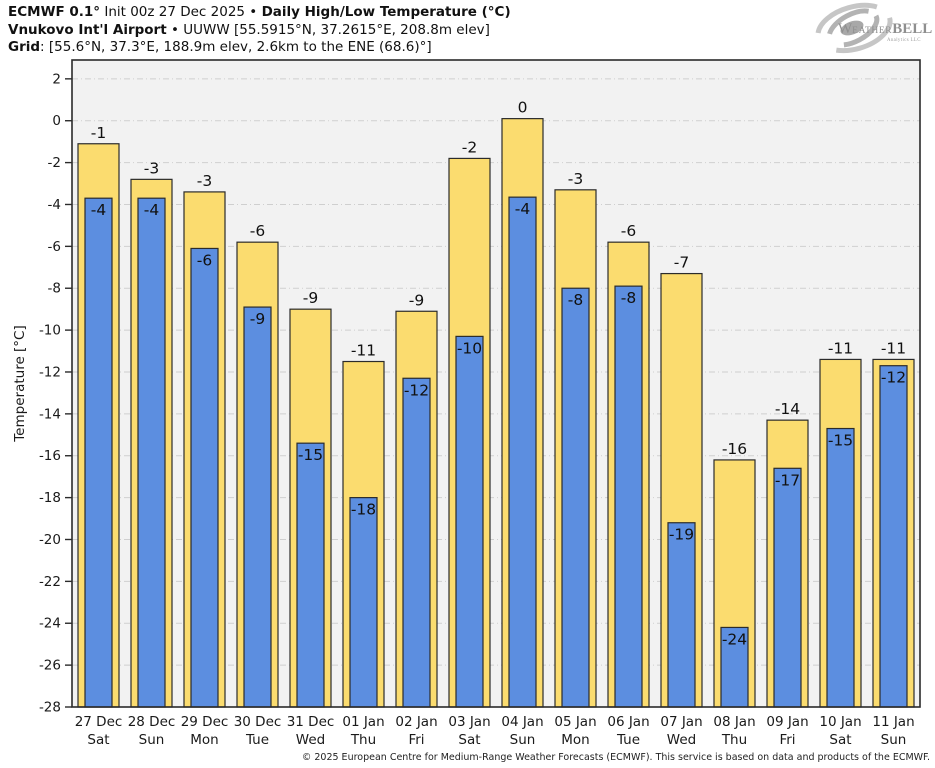 Image resolution: width=935 pixels, height=768 pixels. I want to click on swirl-icon, so click(854, 28).